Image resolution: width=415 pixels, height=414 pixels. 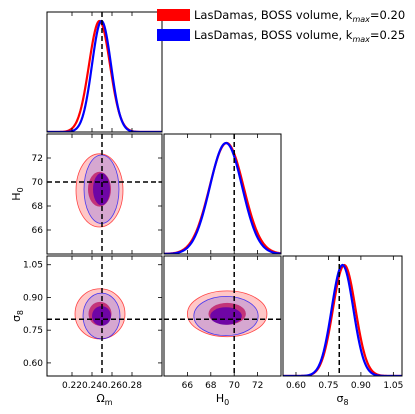 What do you see at coordinates (393, 386) in the screenshot?
I see `x-tick-label-s8: 1.05` at bounding box center [393, 386].